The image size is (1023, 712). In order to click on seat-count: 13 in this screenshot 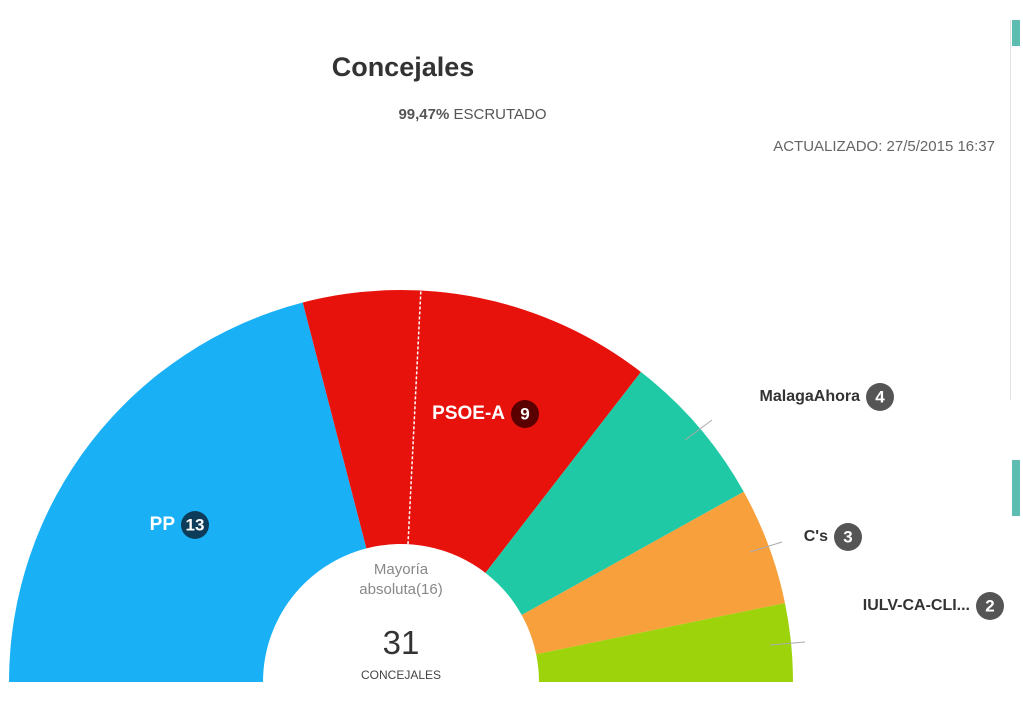, I will do `click(195, 524)`.